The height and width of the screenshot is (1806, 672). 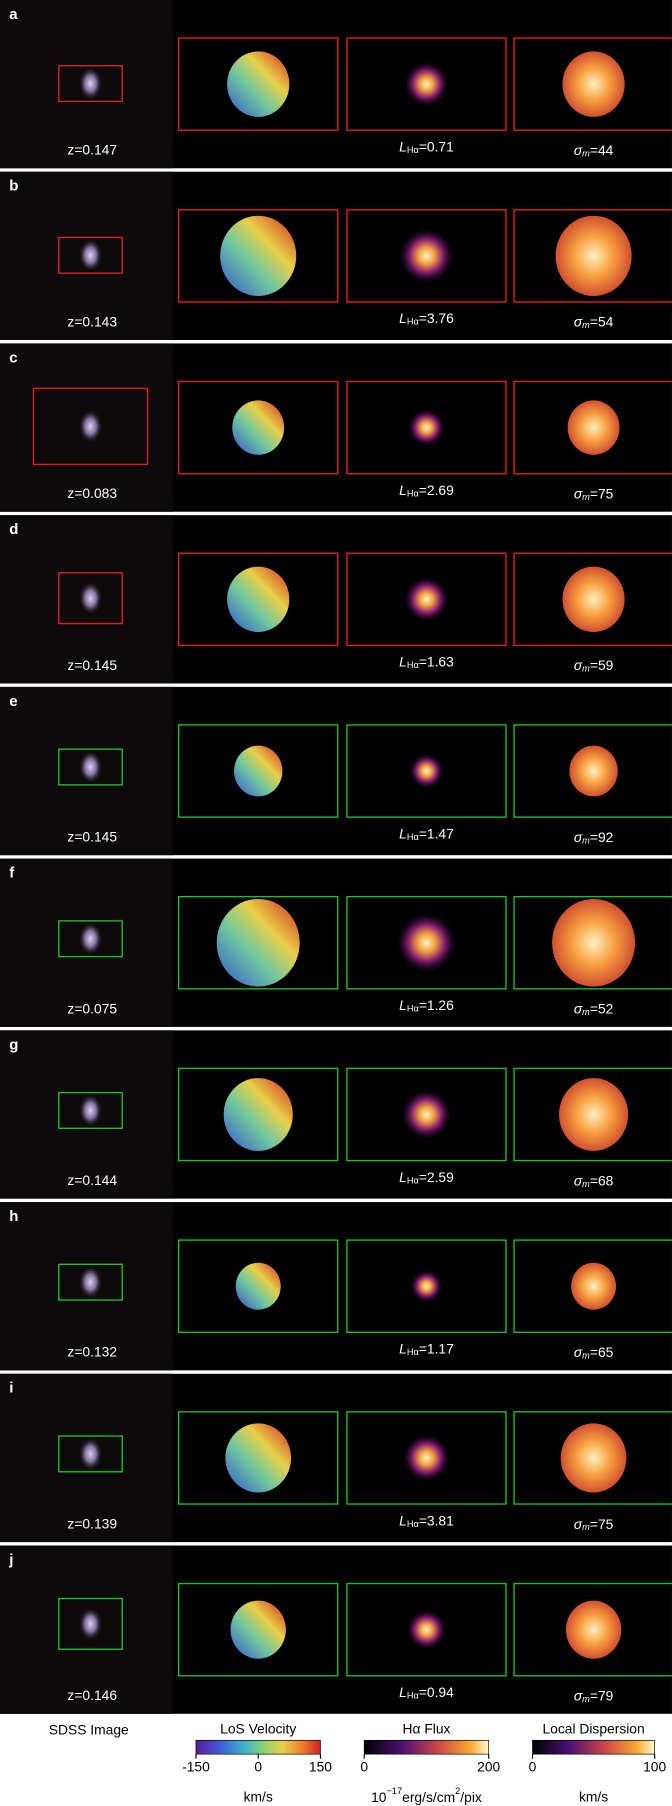 What do you see at coordinates (92, 493) in the screenshot?
I see `redshift: z=0.083` at bounding box center [92, 493].